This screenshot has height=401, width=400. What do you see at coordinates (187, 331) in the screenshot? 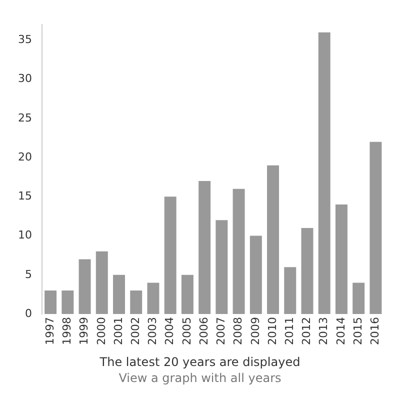
I see `x-tick-label: 2005` at bounding box center [187, 331].